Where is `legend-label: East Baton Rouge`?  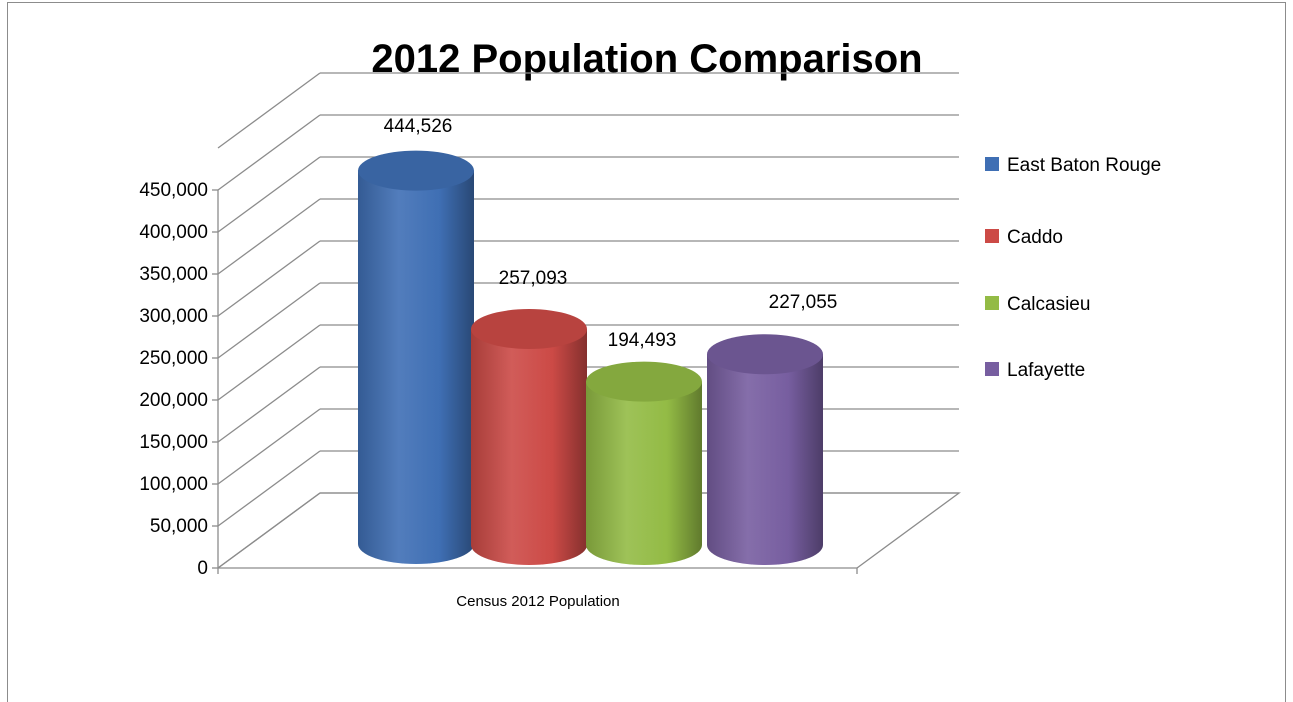
legend-label: East Baton Rouge is located at coordinates (1084, 165).